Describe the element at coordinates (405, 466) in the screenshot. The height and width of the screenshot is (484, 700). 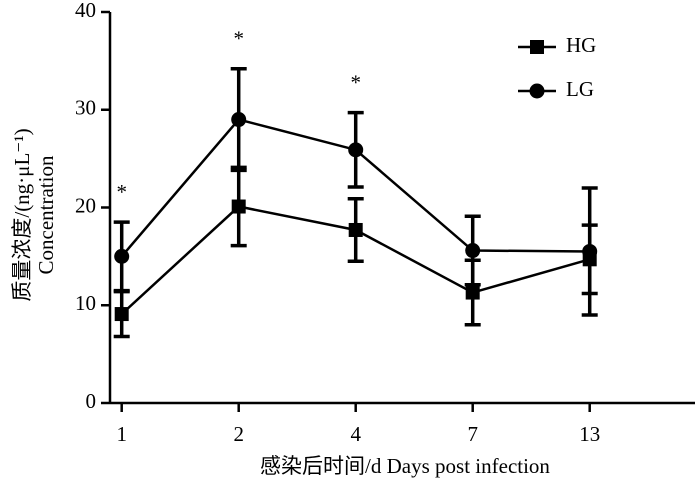
I see `x-axis-label: 感染后时间/d Days post infection` at that location.